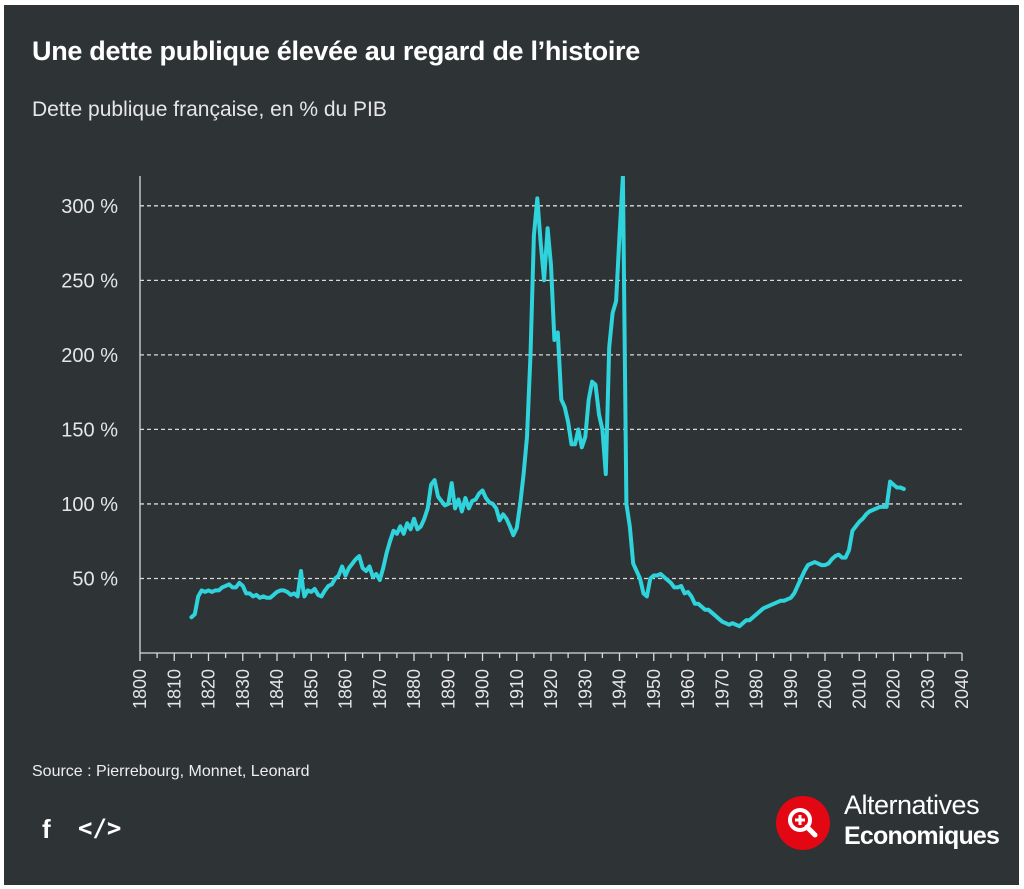 This screenshot has height=889, width=1024. What do you see at coordinates (243, 689) in the screenshot?
I see `x-tick-label: 1830` at bounding box center [243, 689].